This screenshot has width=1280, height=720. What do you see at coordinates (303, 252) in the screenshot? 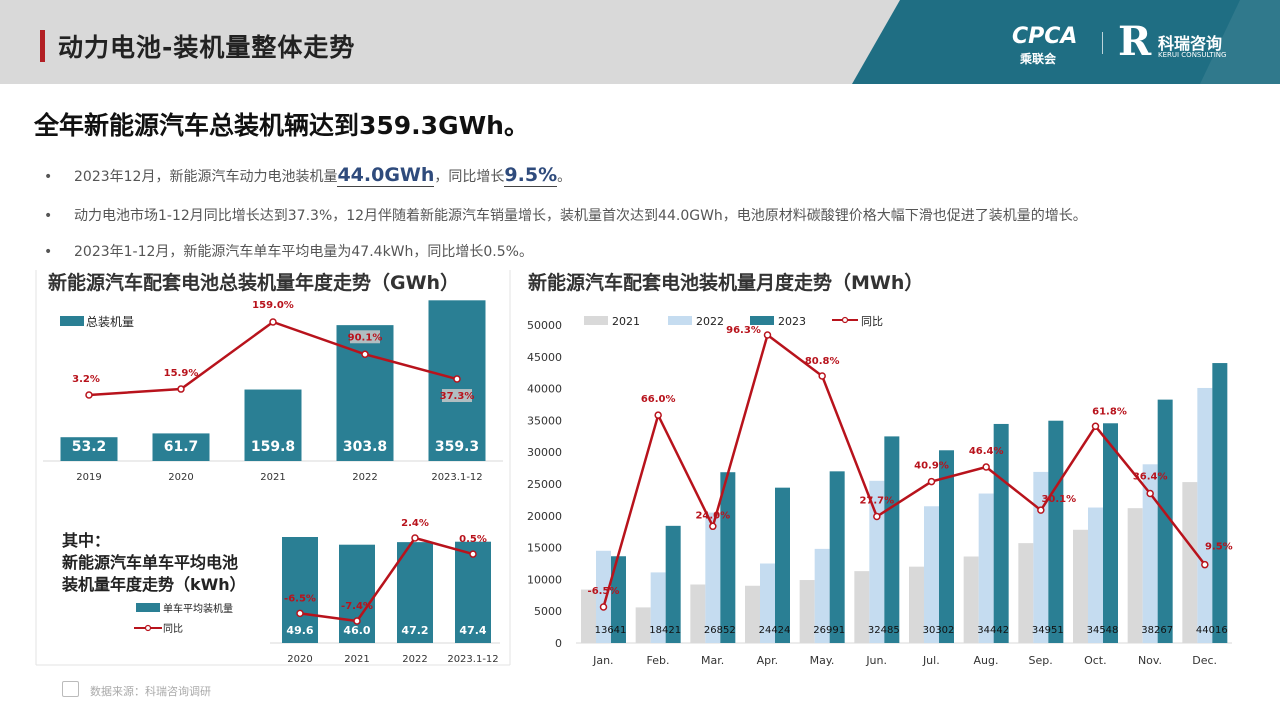
I see `bullet-text: 2023年1-12月，新能源汽车单车平均电量为47.4kWh，同比增长0.5%。` at bounding box center [303, 252].